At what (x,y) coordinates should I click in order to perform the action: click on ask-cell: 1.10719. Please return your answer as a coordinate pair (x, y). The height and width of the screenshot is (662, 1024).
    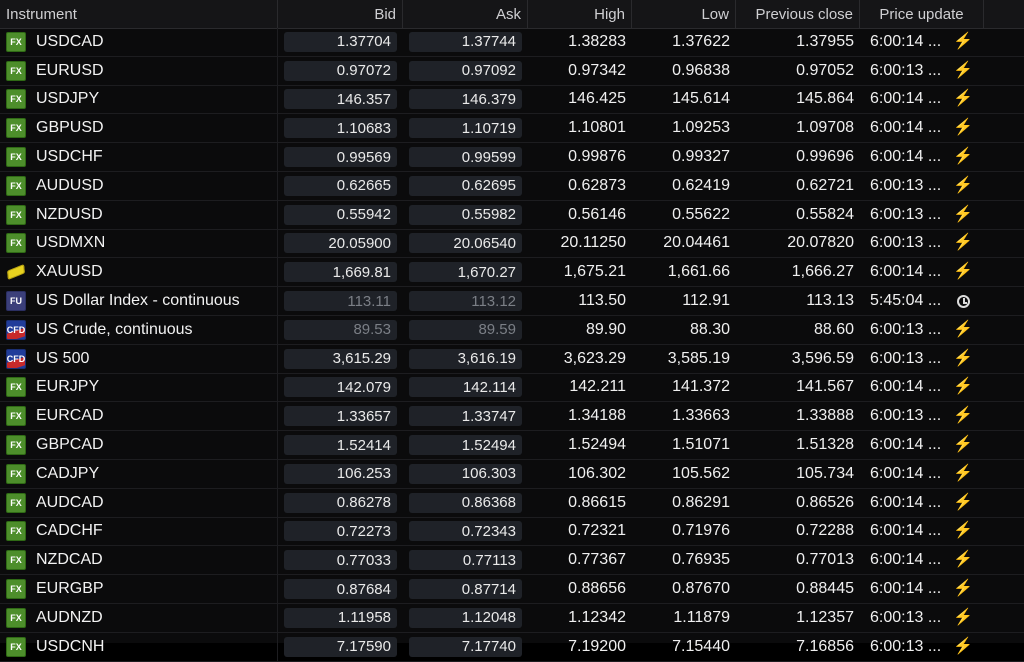
    Looking at the image, I should click on (465, 128).